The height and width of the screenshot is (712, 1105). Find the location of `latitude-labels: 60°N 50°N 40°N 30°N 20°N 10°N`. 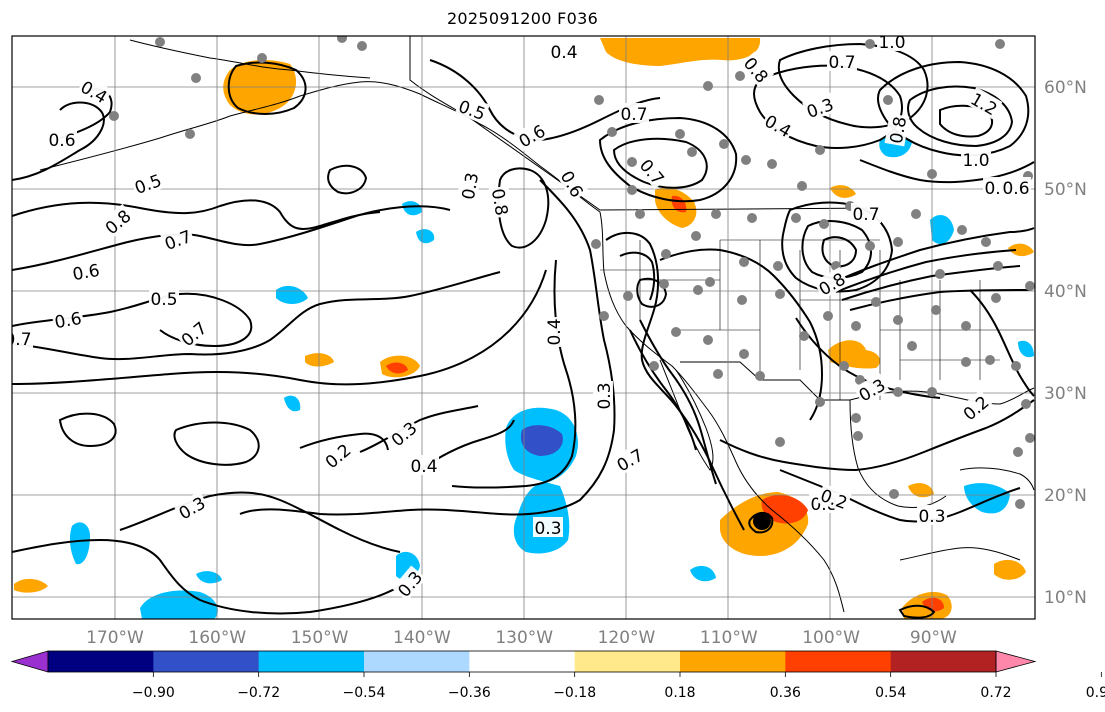

latitude-labels: 60°N 50°N 40°N 30°N 20°N 10°N is located at coordinates (1065, 343).